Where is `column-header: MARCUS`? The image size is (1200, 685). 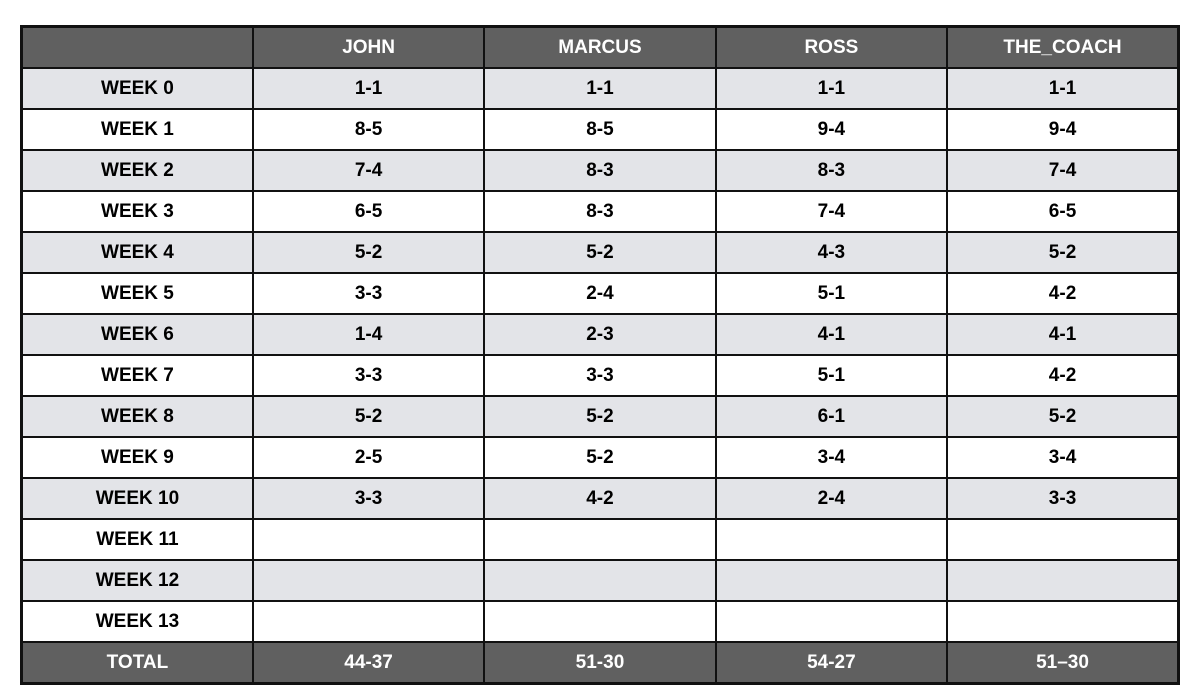 column-header: MARCUS is located at coordinates (600, 47).